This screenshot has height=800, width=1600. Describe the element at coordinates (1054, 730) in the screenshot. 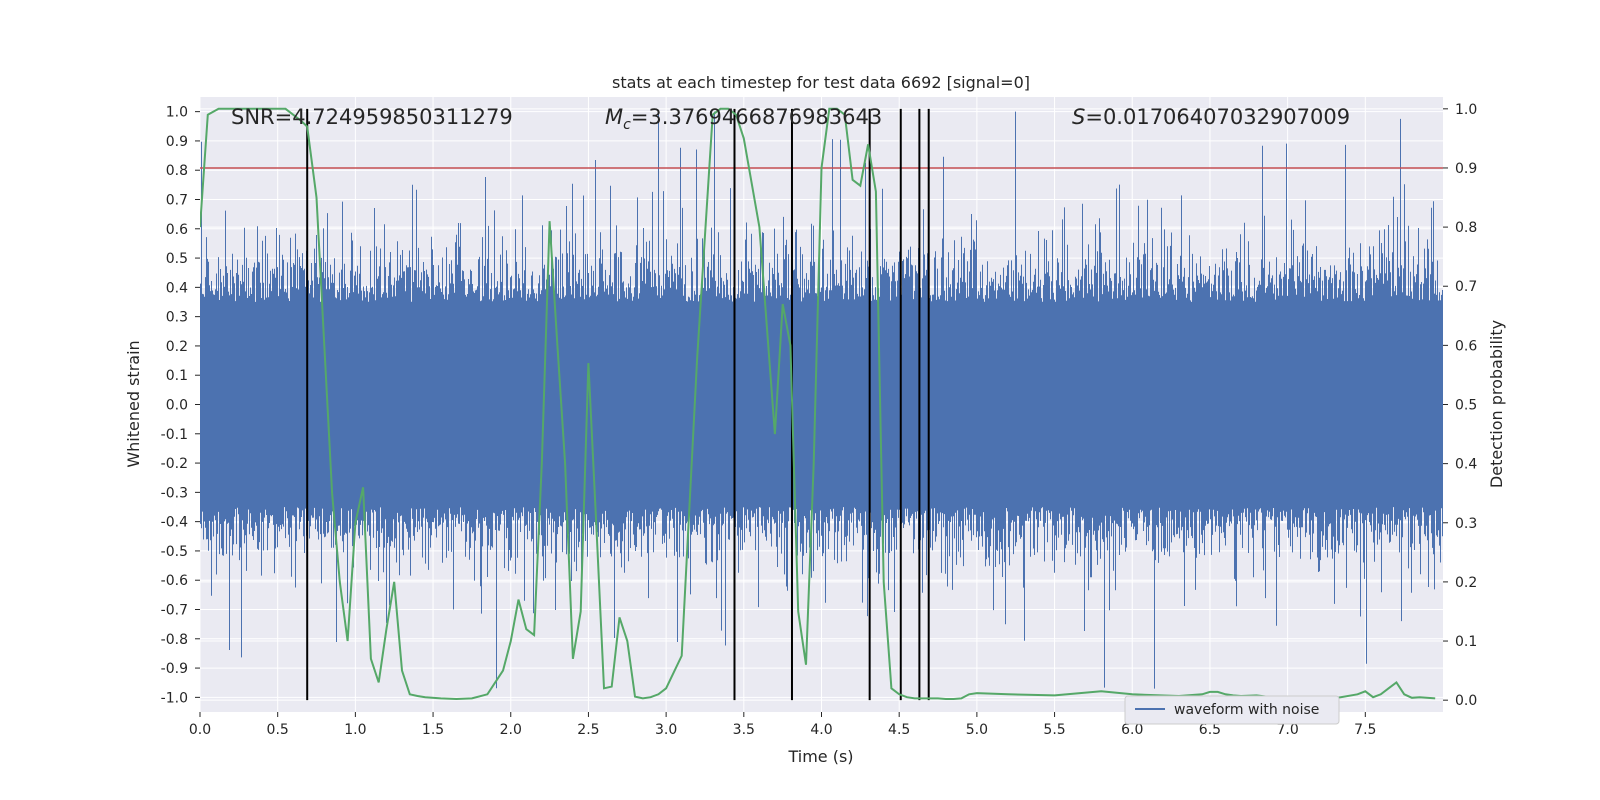

I see `x-tick-label-11: 5.5` at that location.